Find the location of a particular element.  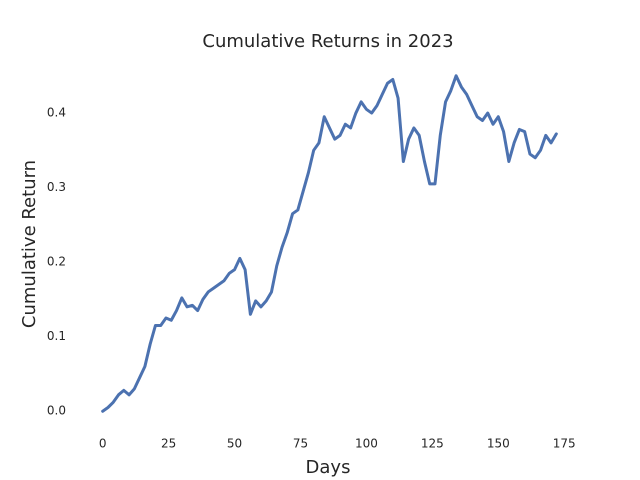

x-axis-label: Days is located at coordinates (328, 467).